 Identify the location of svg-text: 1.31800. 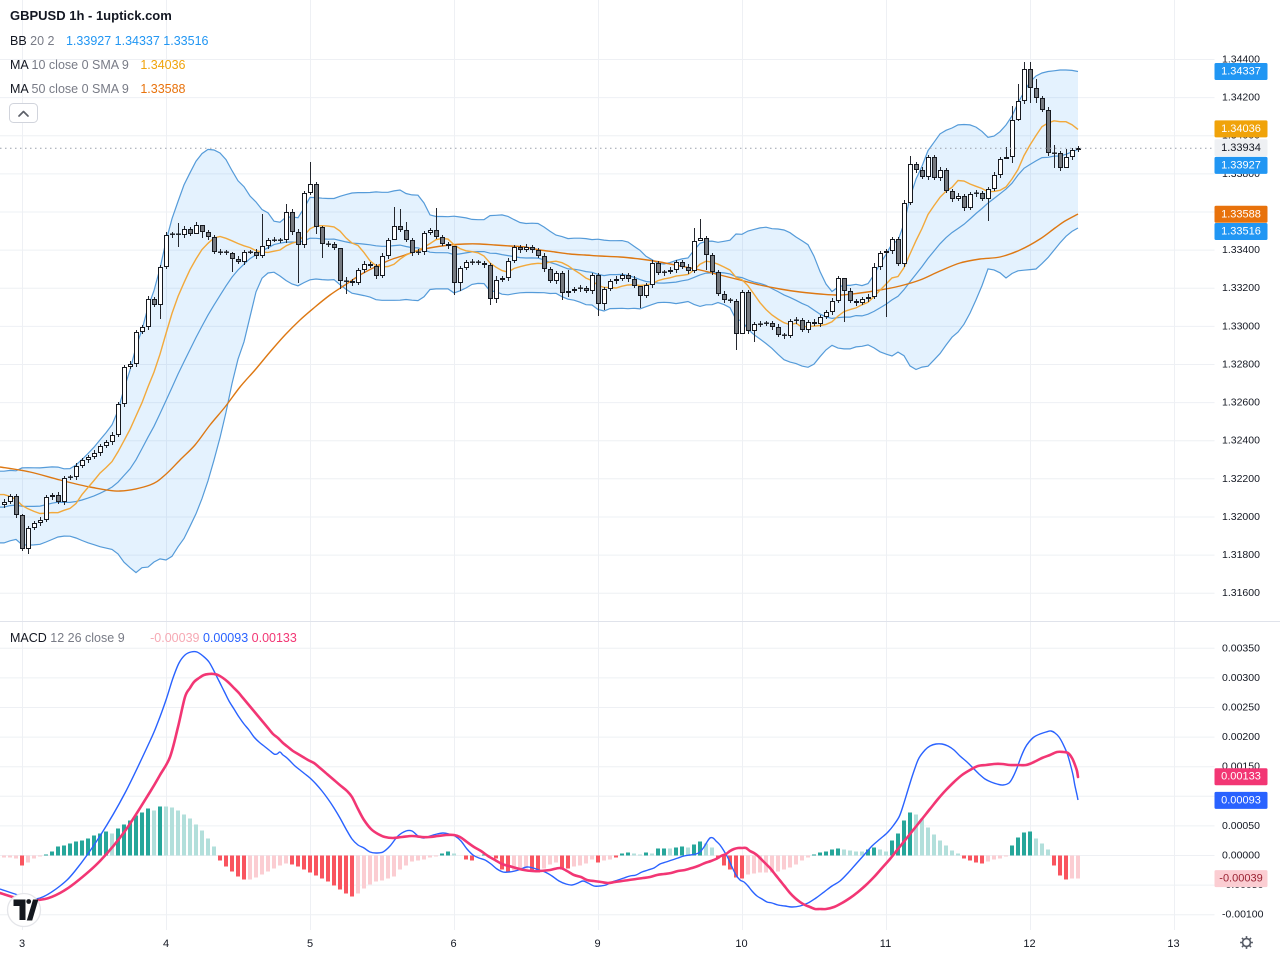
(1241, 555).